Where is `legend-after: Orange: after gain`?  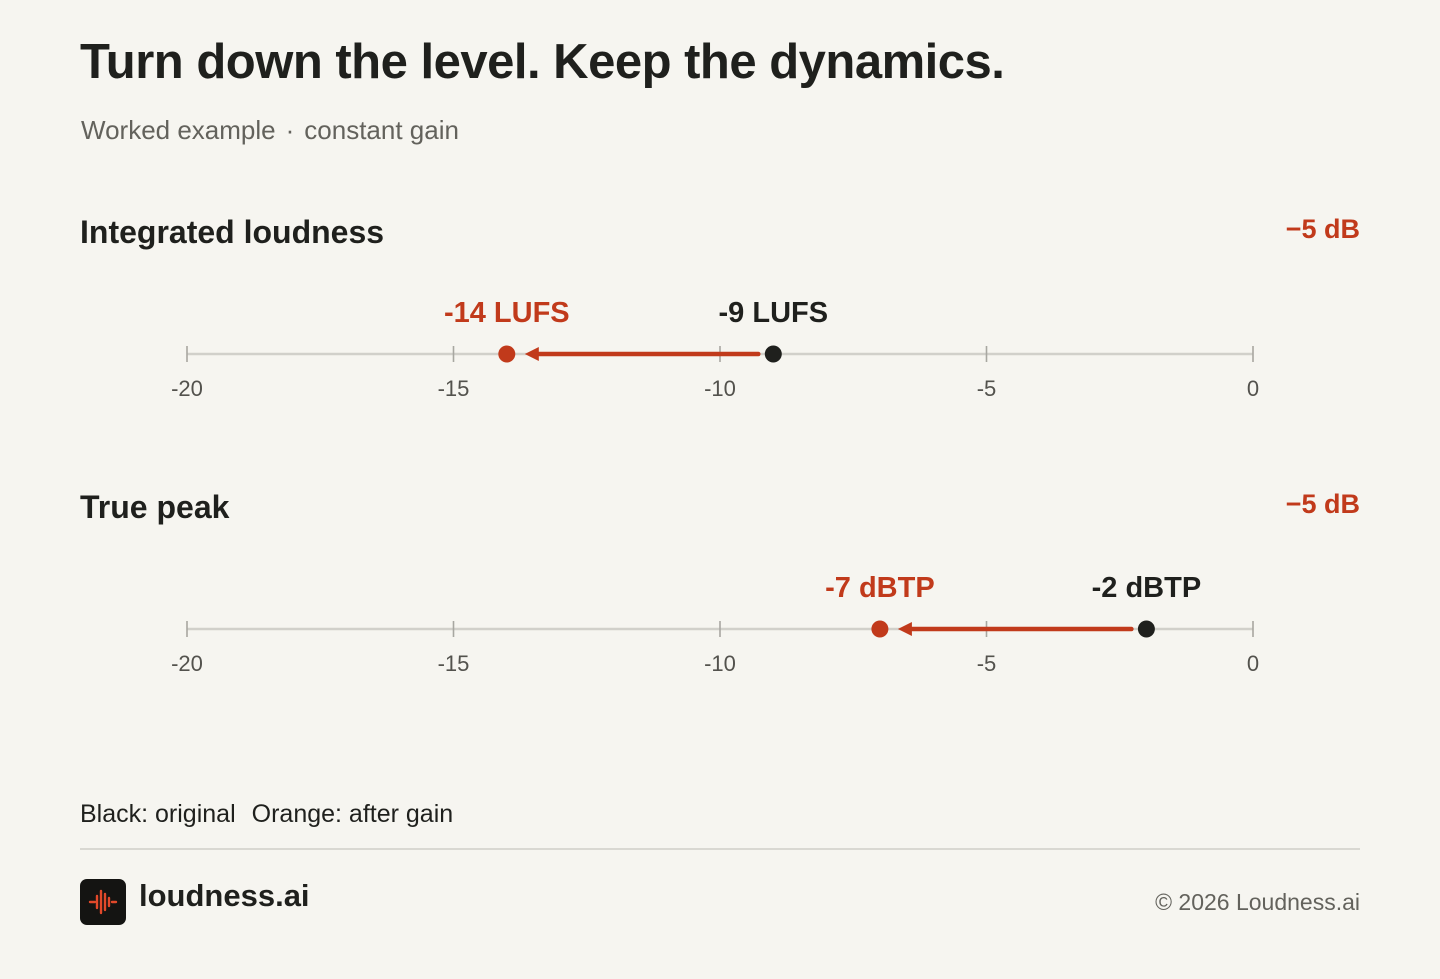 legend-after: Orange: after gain is located at coordinates (352, 814).